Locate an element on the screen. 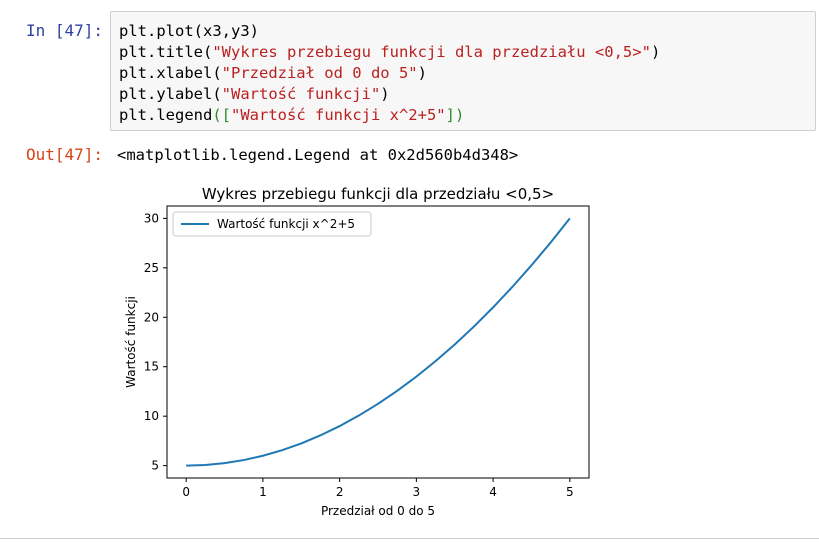  output-prompt: Out[47]: is located at coordinates (65, 154).